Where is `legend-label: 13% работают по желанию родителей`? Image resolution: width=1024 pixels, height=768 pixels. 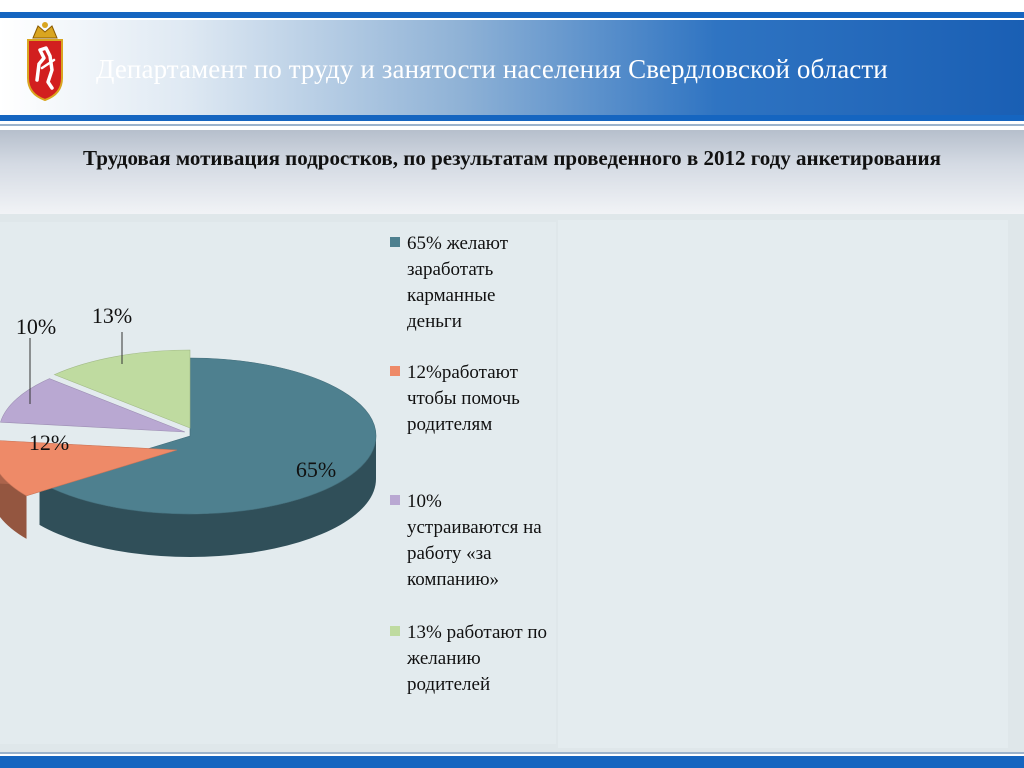 legend-label: 13% работают по желанию родителей is located at coordinates (477, 658).